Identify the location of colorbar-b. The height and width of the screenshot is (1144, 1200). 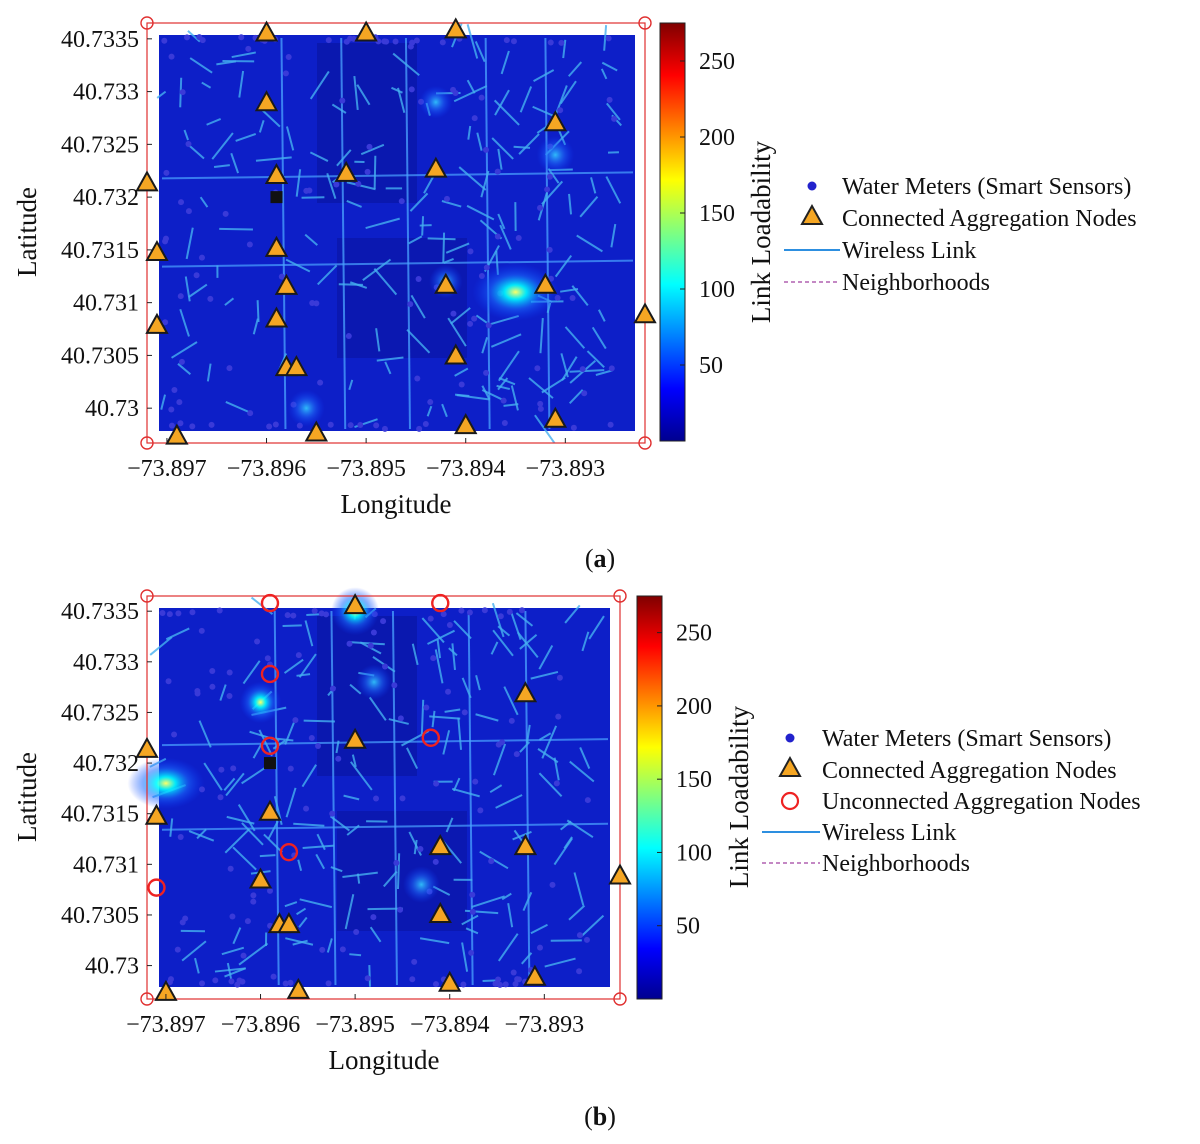
(649, 797).